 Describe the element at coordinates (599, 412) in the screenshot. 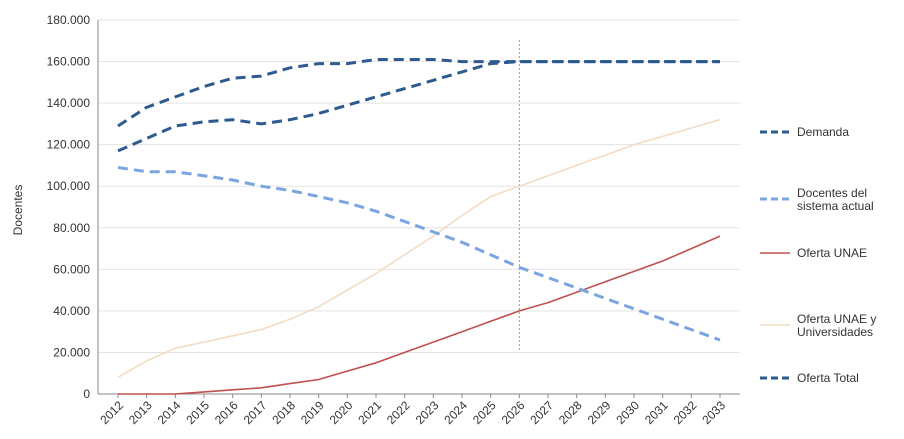

I see `x-tick-label: 2029` at that location.